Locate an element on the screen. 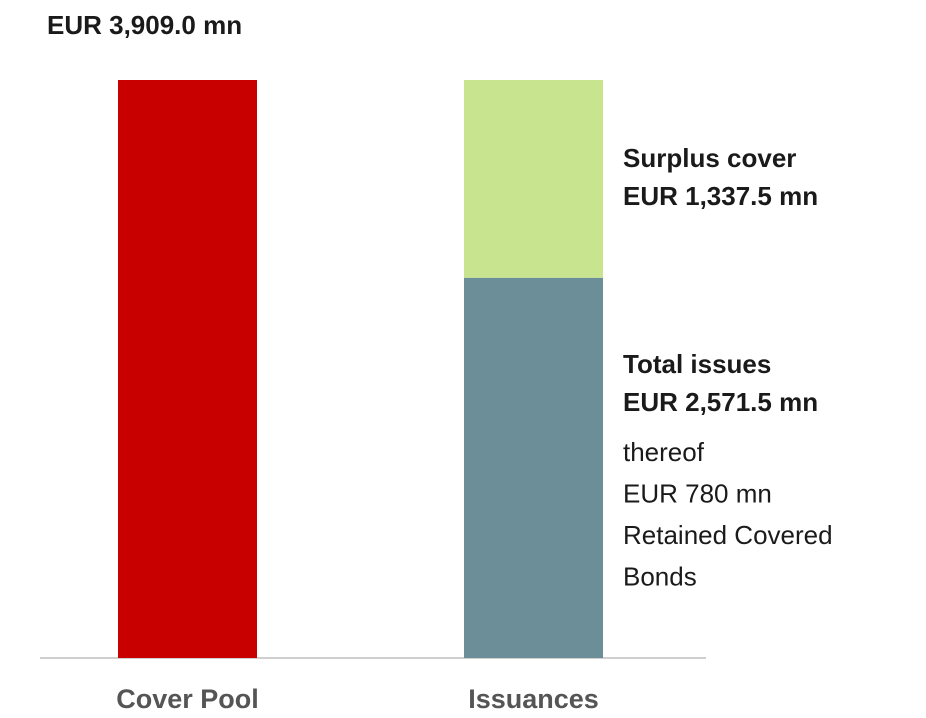 Image resolution: width=926 pixels, height=718 pixels. x-tick-label: Cover Pool is located at coordinates (187, 699).